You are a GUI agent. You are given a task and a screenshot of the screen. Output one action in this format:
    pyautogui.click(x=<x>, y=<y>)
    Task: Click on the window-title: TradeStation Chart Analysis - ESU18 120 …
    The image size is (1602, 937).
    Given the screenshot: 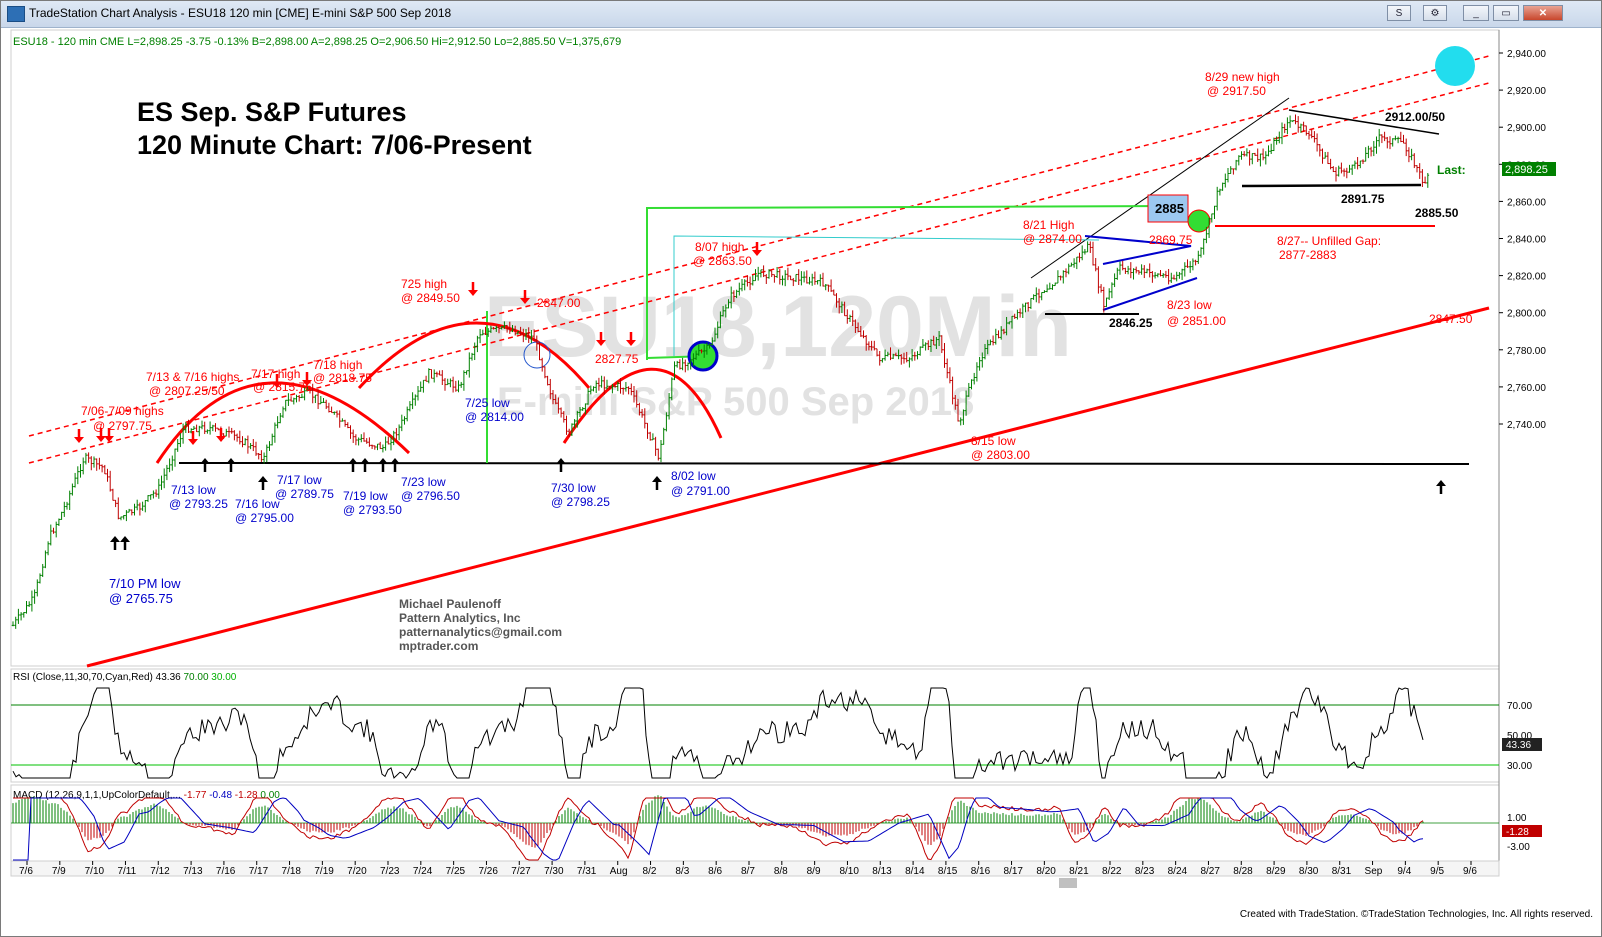 What is the action you would take?
    pyautogui.click(x=240, y=13)
    